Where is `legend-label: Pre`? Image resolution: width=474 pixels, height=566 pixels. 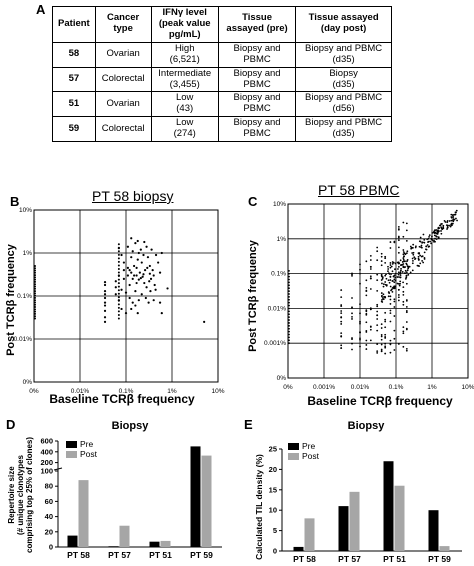
legend-label: Pre is located at coordinates (87, 444).